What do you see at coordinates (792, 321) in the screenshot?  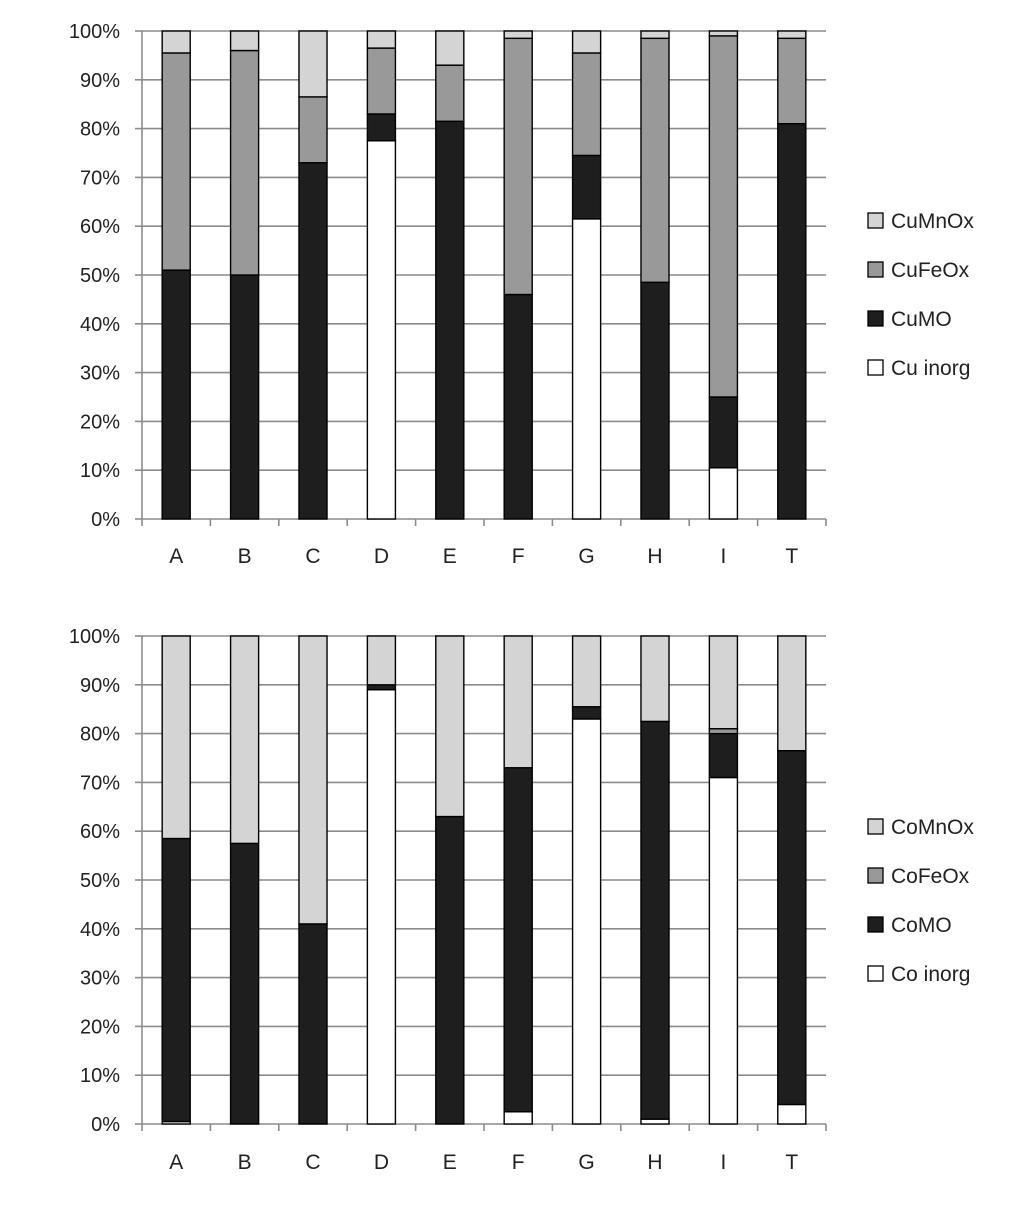 I see `bar-segment-cumo-t` at bounding box center [792, 321].